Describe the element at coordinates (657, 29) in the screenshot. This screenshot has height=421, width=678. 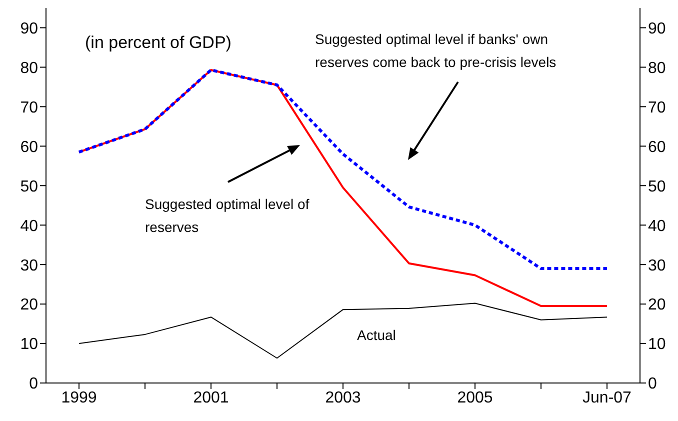
I see `y2-tick-label: 90` at that location.